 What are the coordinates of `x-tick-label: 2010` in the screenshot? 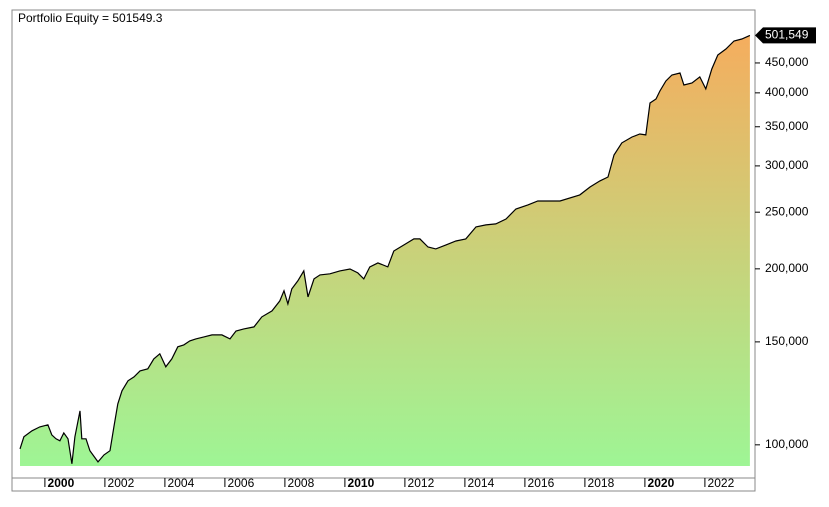 It's located at (361, 483).